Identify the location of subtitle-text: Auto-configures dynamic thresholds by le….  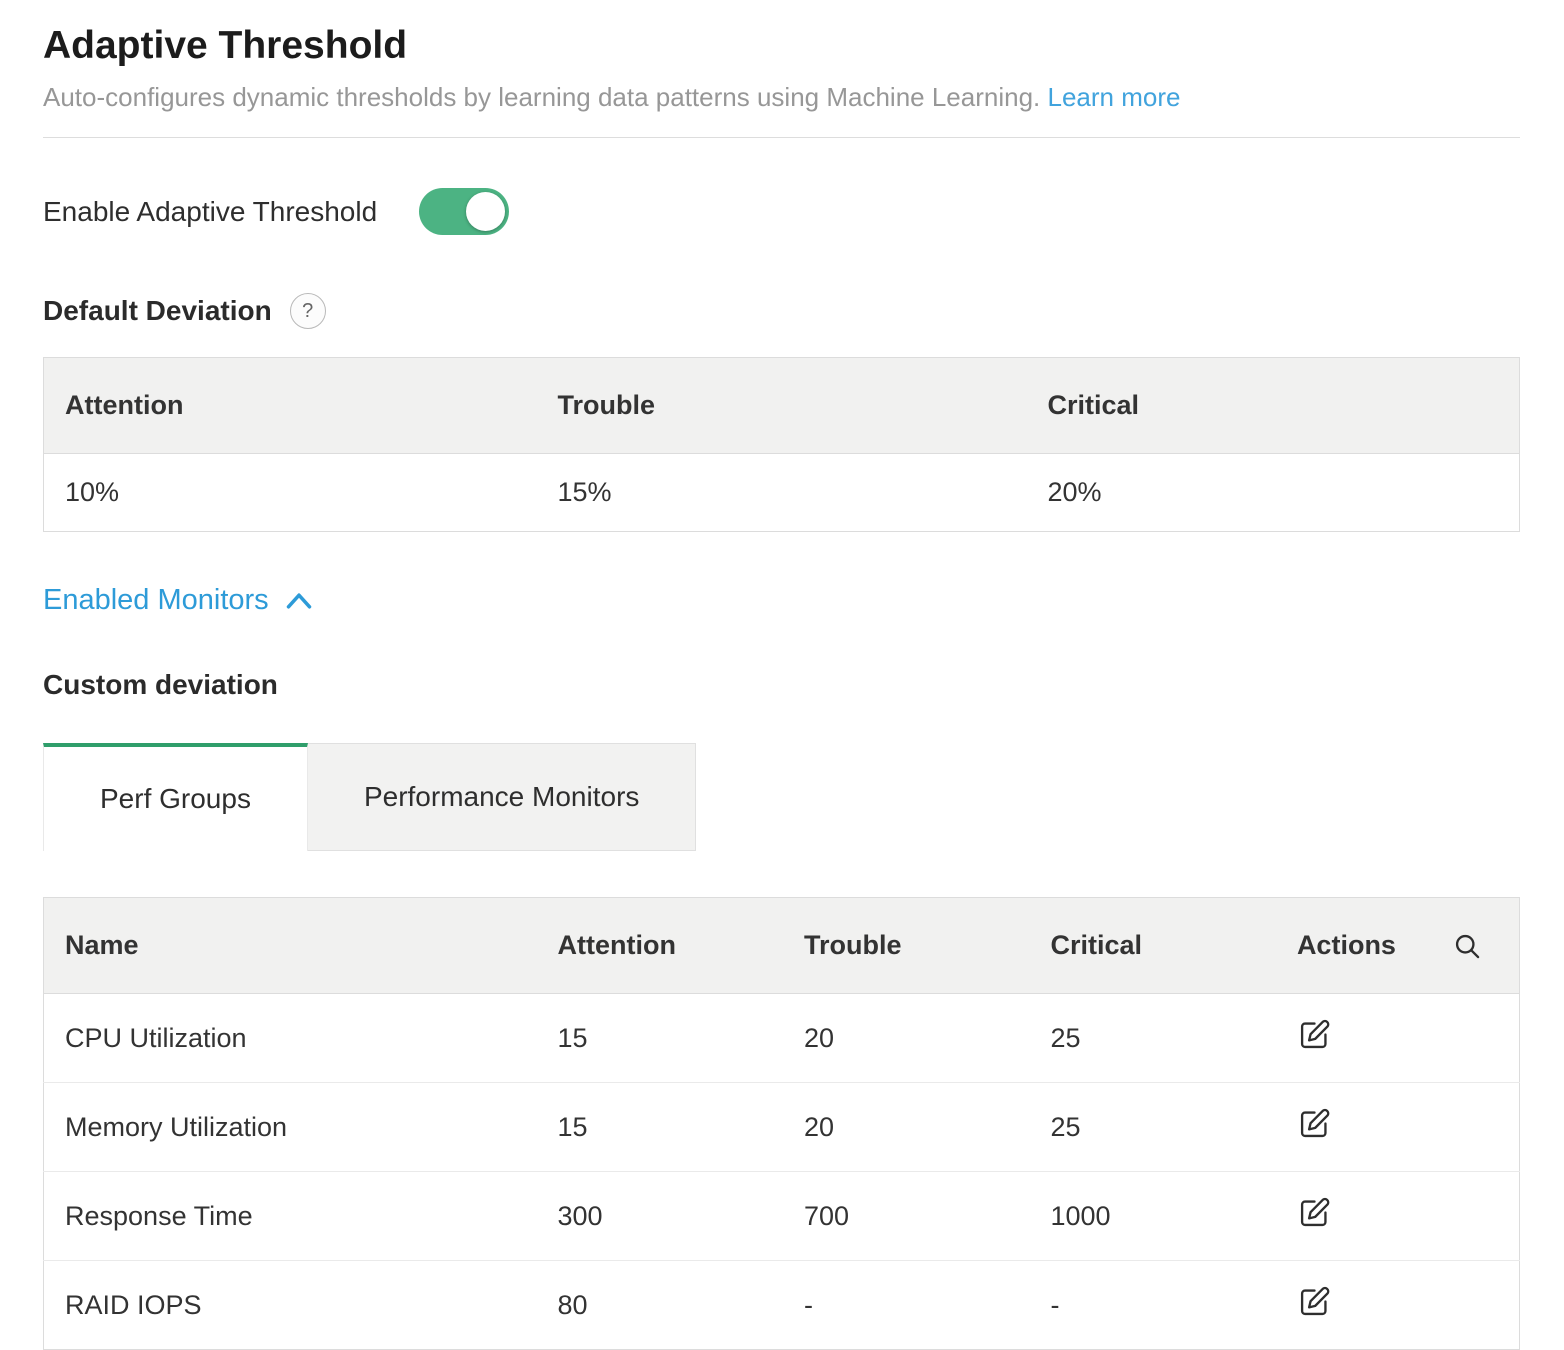
(542, 97).